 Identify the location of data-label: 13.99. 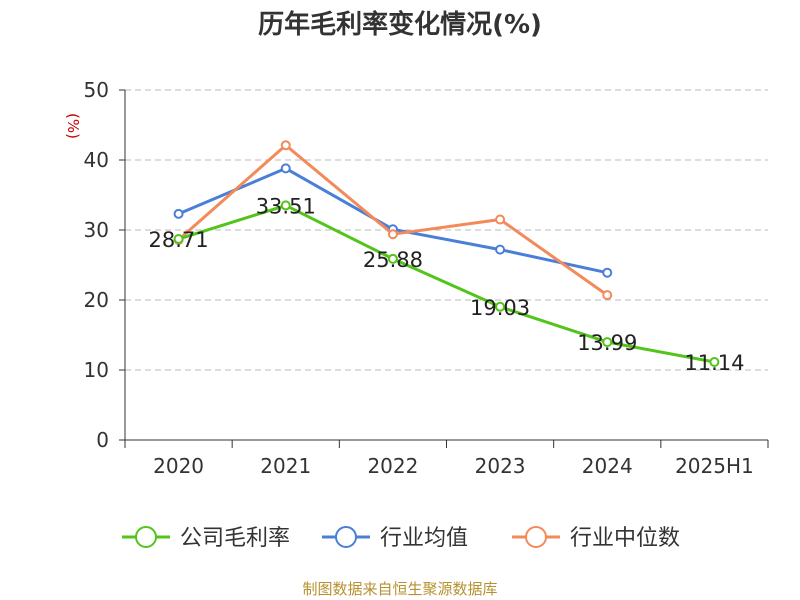
(607, 343).